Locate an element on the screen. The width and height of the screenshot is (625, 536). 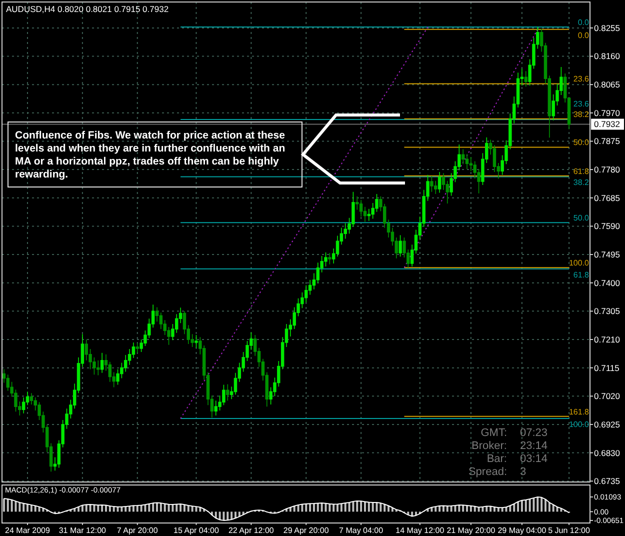
annotation: Bar: is located at coordinates (496, 459).